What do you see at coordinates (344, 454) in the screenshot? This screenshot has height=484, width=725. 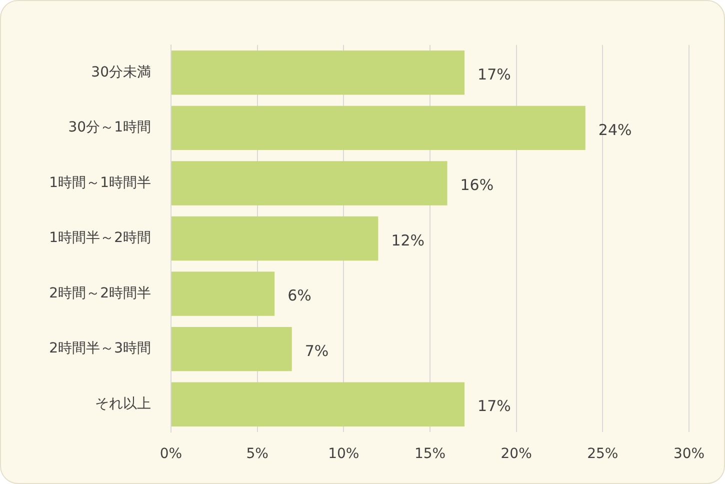 I see `x-tick-label: 10%` at bounding box center [344, 454].